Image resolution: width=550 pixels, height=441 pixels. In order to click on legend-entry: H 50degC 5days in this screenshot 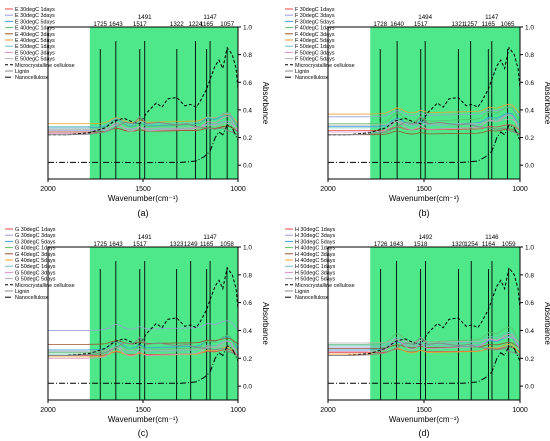, I will do `click(315, 280)`.